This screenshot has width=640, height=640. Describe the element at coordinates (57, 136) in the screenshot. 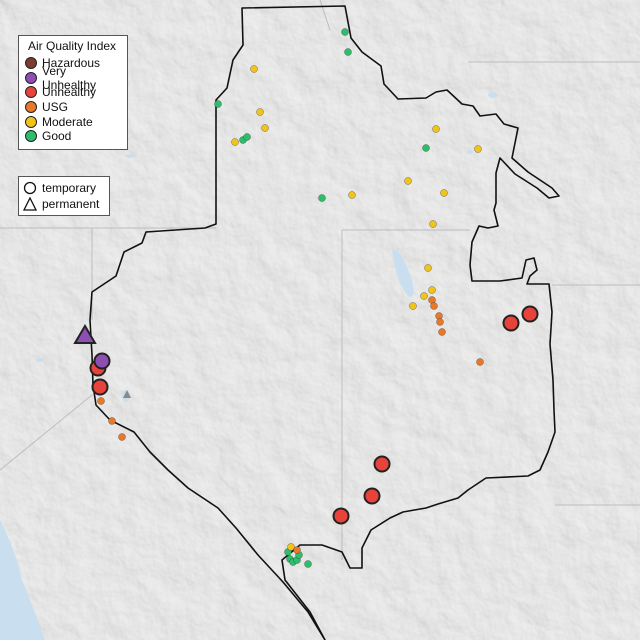

I see `legend-label: Good` at that location.